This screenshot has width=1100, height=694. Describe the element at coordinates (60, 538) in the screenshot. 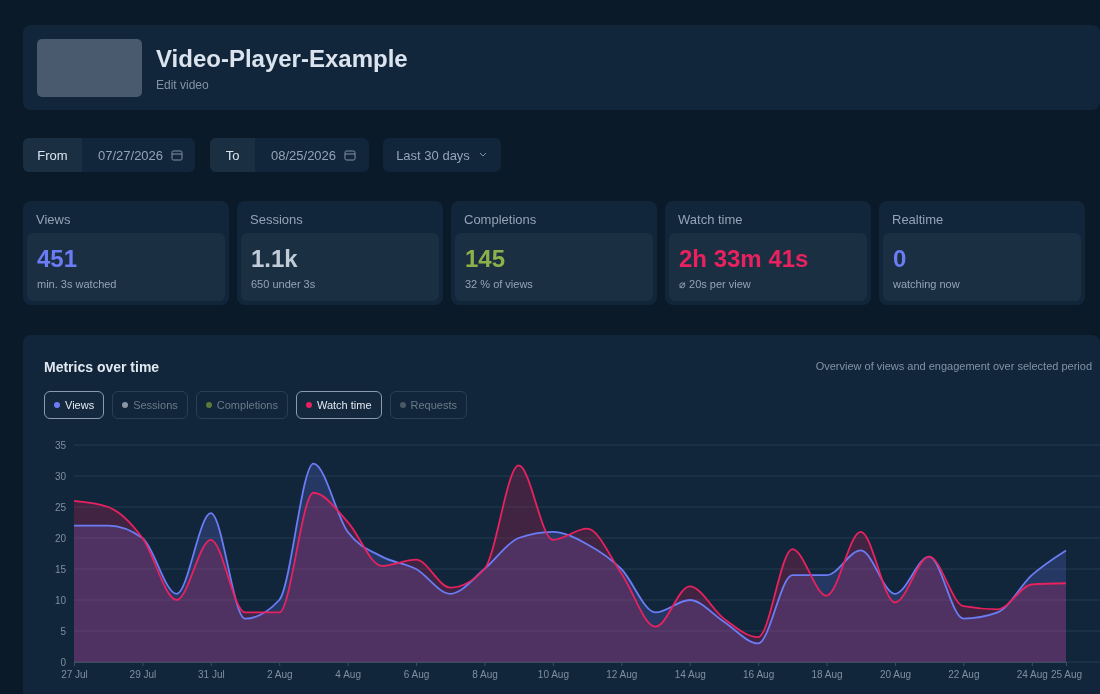

I see `y-tick-label: 20` at that location.